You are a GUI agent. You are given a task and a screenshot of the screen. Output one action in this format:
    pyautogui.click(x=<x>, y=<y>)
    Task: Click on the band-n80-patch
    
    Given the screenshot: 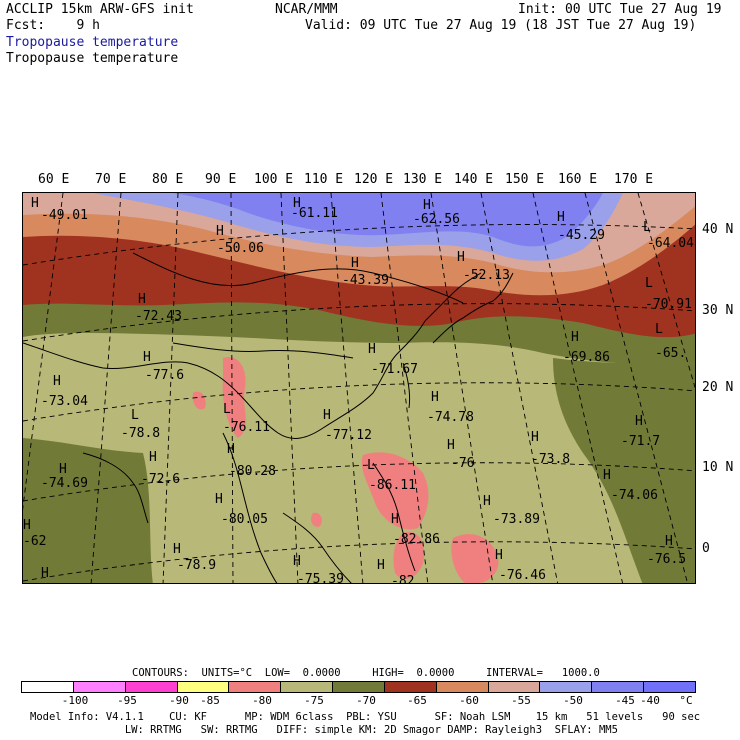 What is the action you would take?
    pyautogui.click(x=475, y=558)
    